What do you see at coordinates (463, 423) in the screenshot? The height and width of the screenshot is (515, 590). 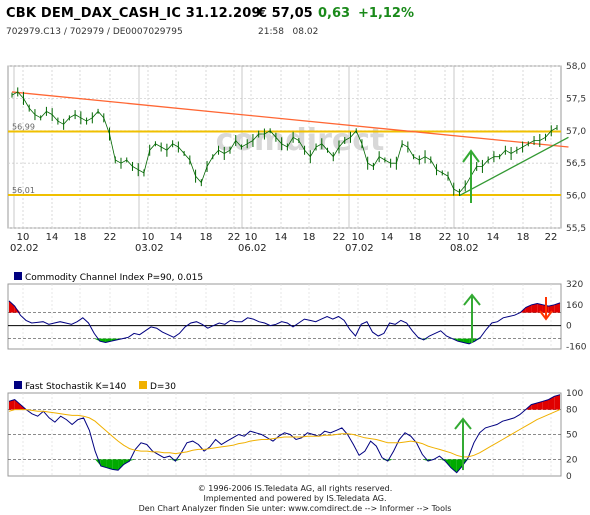 I see `stochastic-up-arrowhead` at bounding box center [463, 423].